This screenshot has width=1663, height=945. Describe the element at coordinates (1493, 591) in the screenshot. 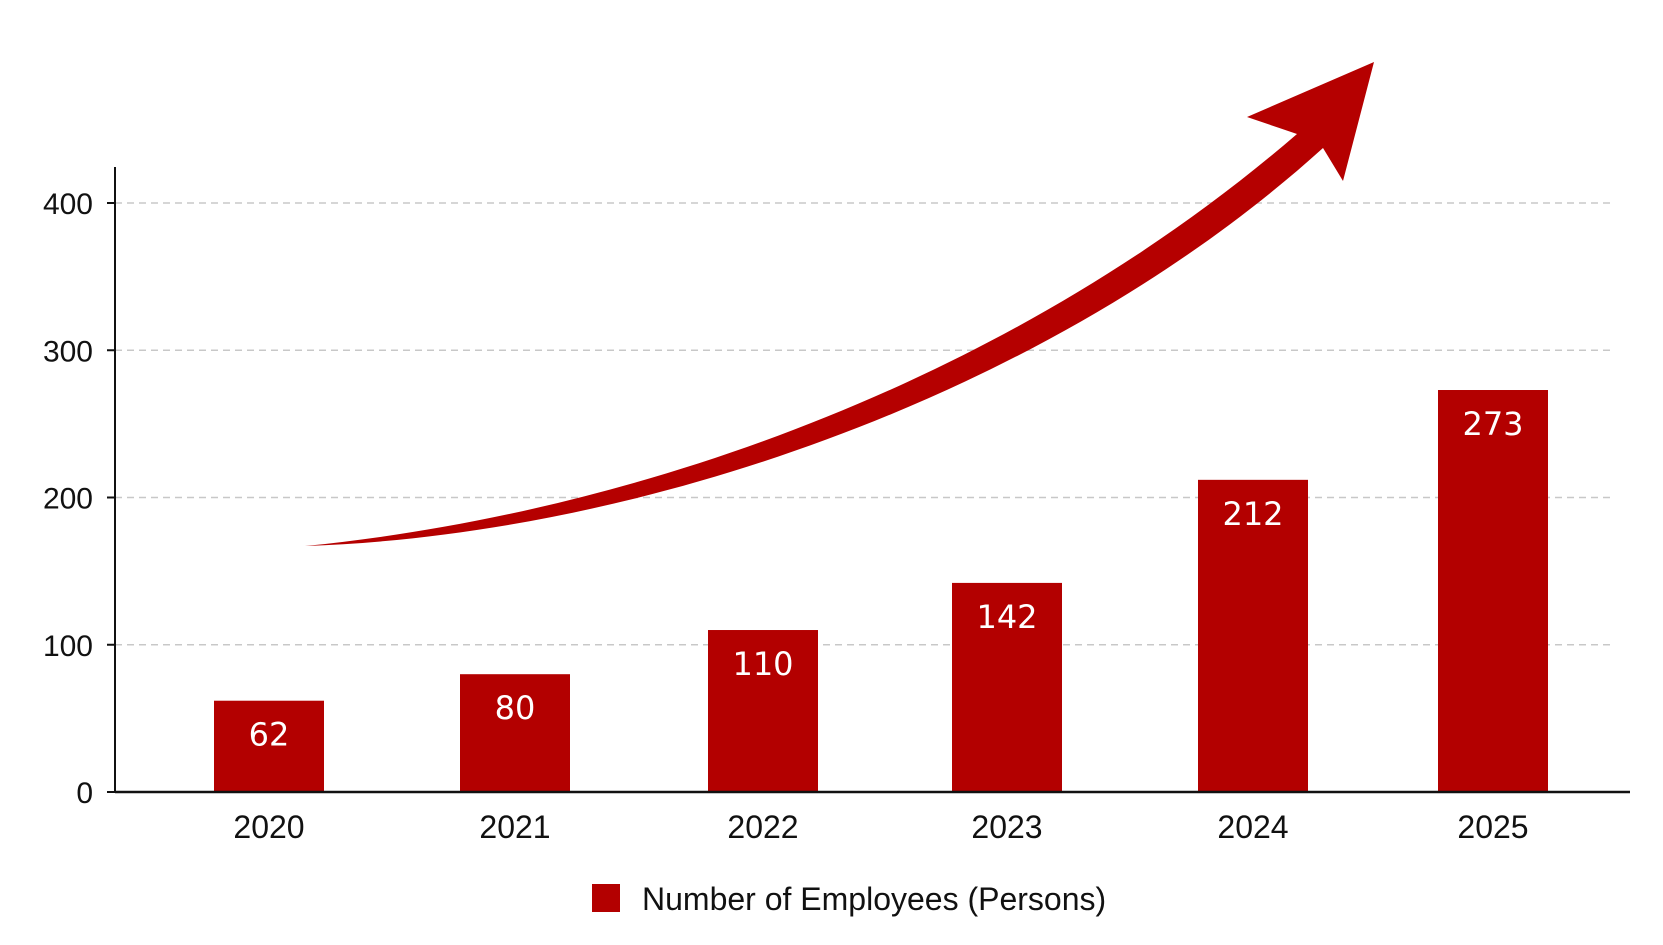

I see `bar-2025` at that location.